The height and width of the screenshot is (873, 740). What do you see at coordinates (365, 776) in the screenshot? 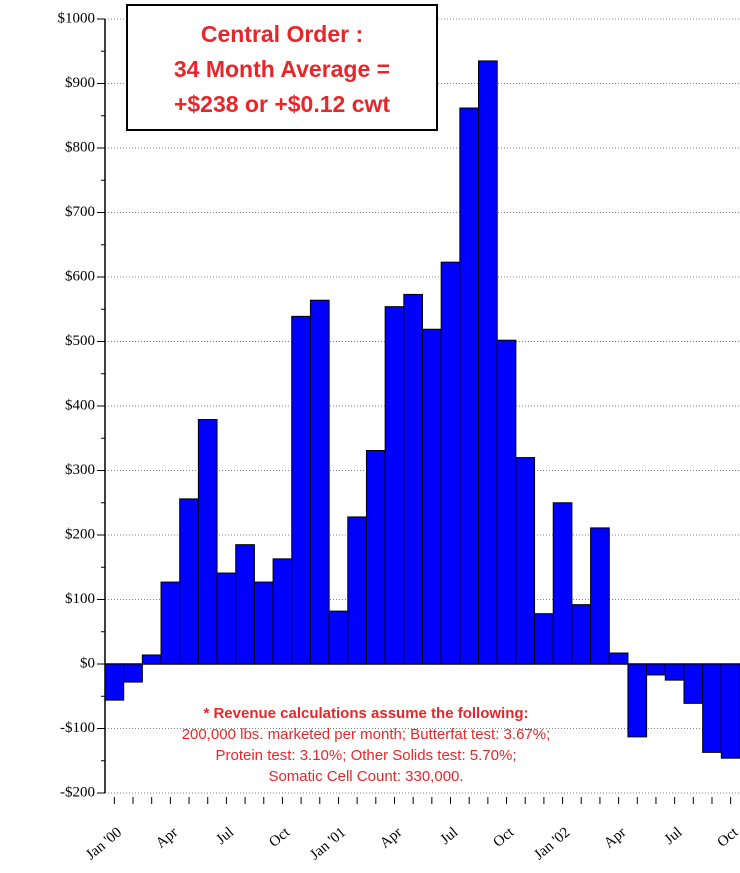
I see `note: Somatic Cell Count: 330,000.` at bounding box center [365, 776].